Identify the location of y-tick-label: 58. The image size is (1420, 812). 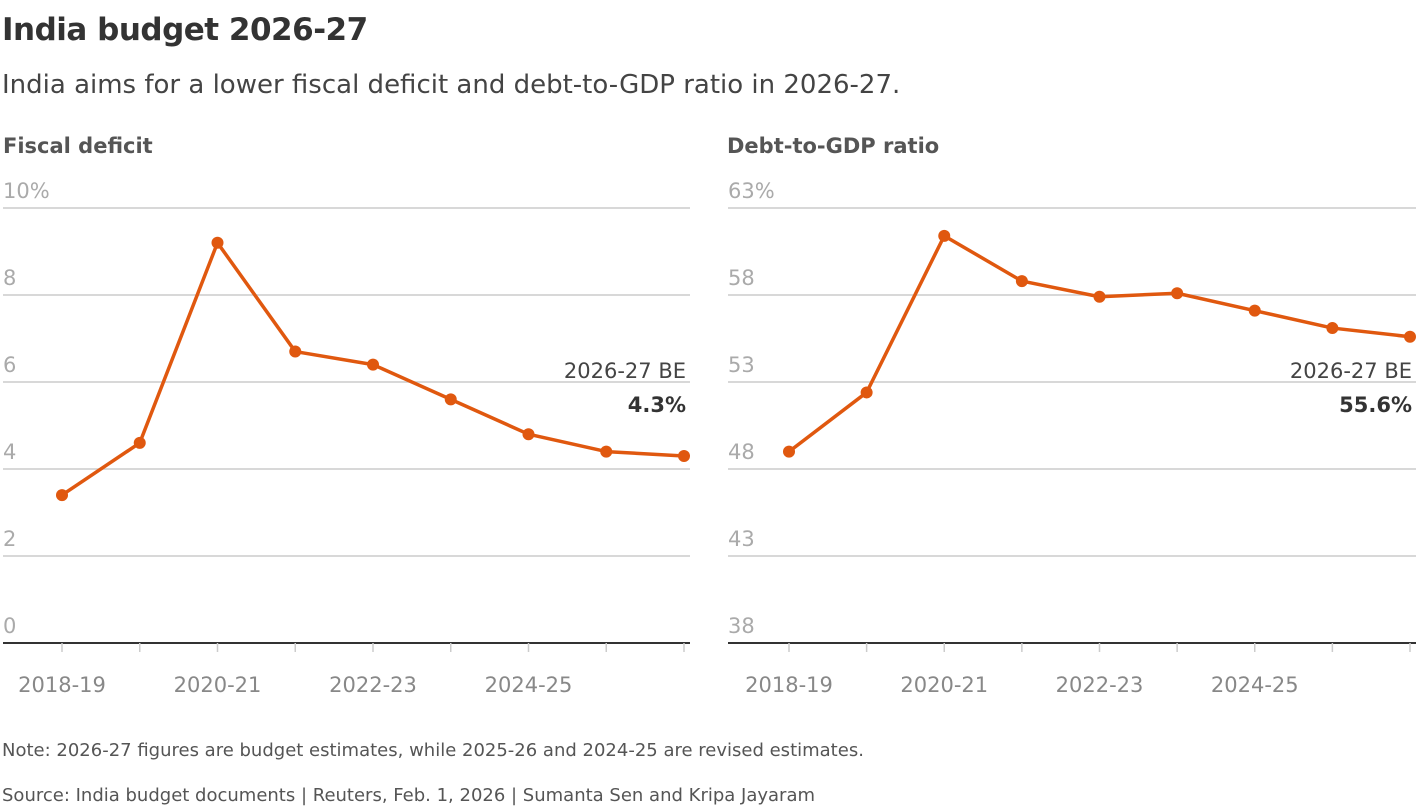
(741, 278).